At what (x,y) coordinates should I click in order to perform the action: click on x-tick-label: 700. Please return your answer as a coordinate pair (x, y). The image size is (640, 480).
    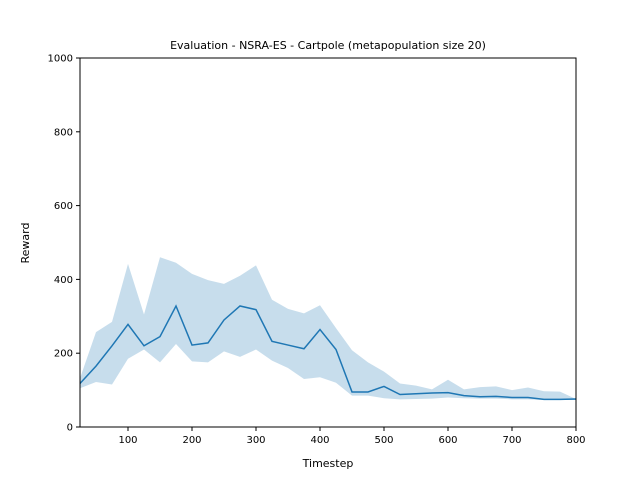
    Looking at the image, I should click on (511, 440).